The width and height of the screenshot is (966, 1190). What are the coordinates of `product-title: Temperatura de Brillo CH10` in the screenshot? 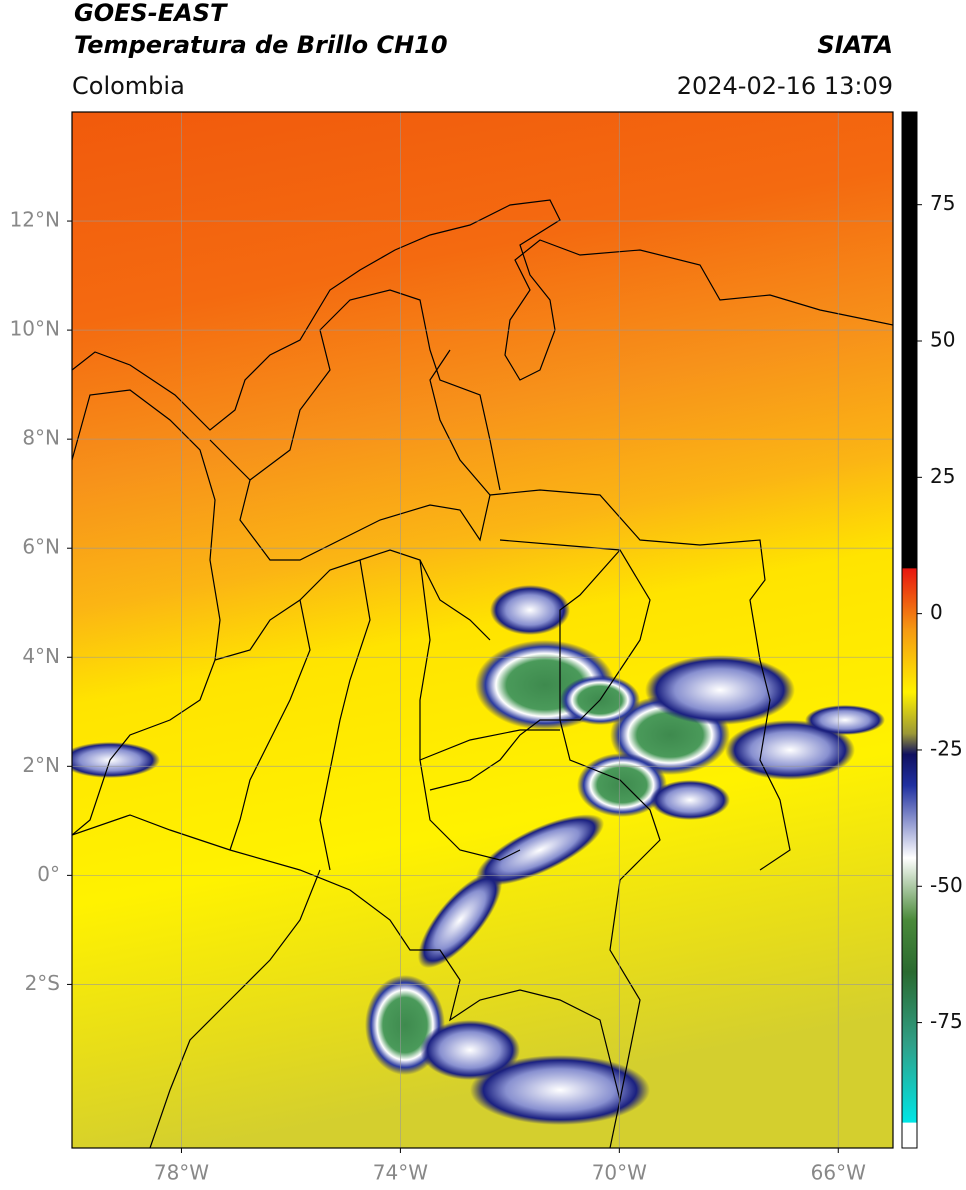 It's located at (261, 45).